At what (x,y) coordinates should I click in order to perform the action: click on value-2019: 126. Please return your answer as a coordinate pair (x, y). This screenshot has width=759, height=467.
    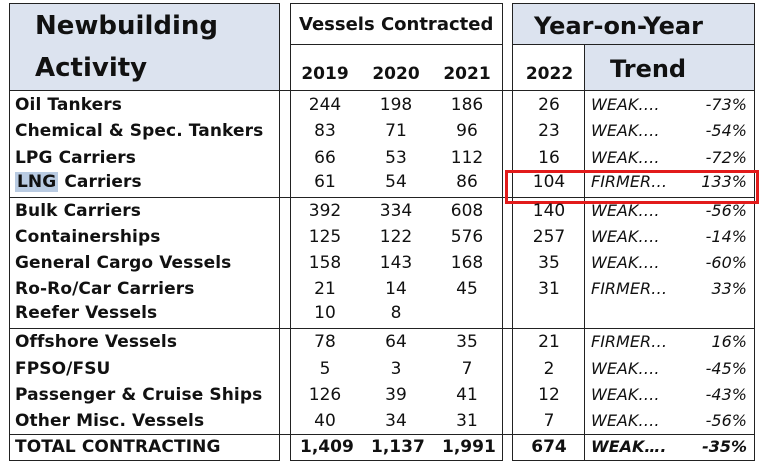
    Looking at the image, I should click on (325, 395).